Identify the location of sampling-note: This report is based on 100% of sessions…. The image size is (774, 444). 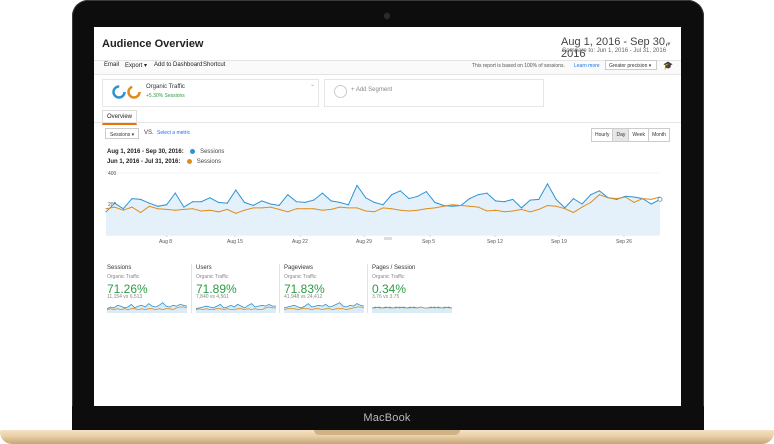
(518, 66).